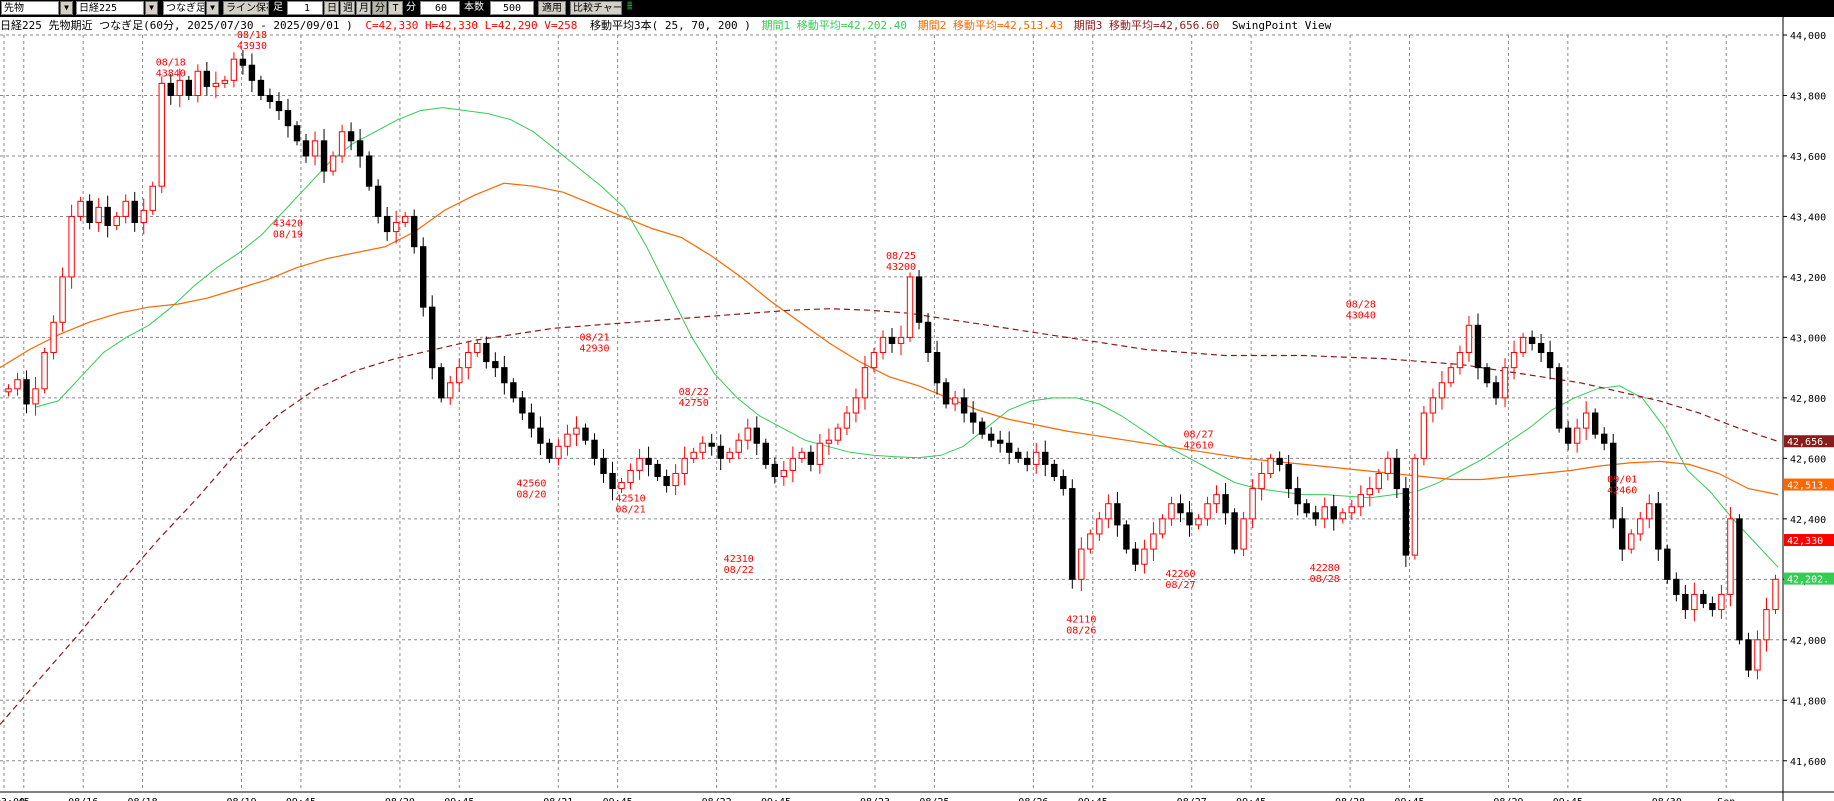 The width and height of the screenshot is (1834, 801). Describe the element at coordinates (12, 799) in the screenshot. I see `time-tick-label: 5 03:00` at that location.